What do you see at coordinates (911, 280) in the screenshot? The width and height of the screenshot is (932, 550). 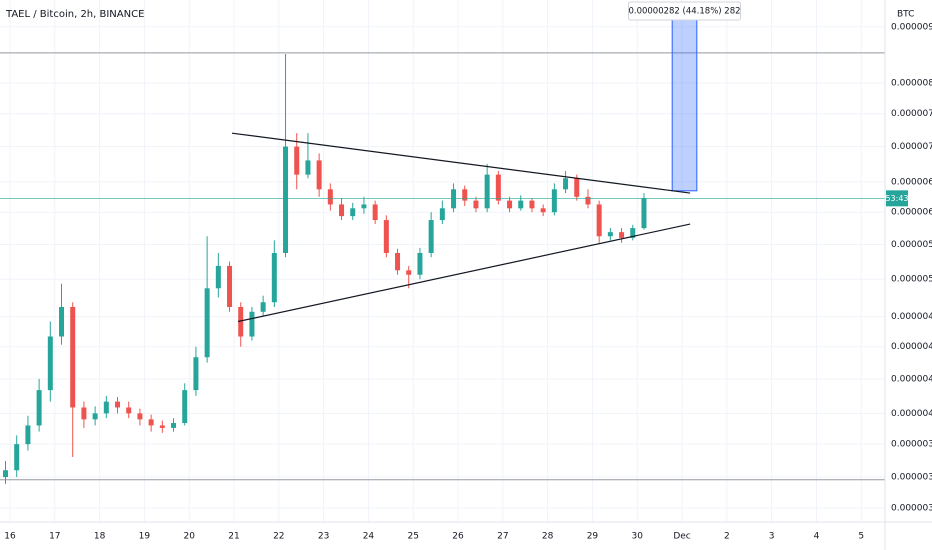 I see `y-tick-label: 0.00000530` at bounding box center [911, 280].